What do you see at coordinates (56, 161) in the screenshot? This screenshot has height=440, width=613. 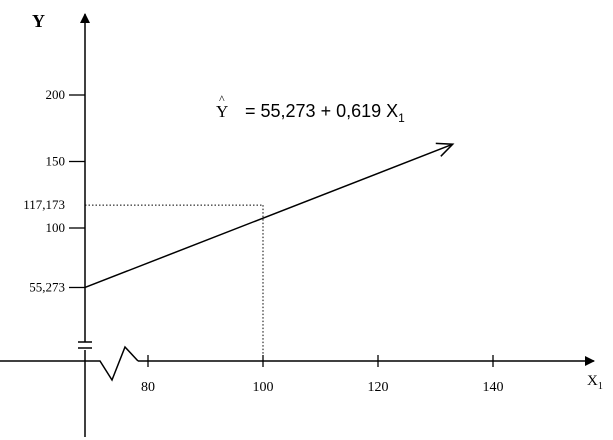 I see `y-tick-label: 150` at bounding box center [56, 161].